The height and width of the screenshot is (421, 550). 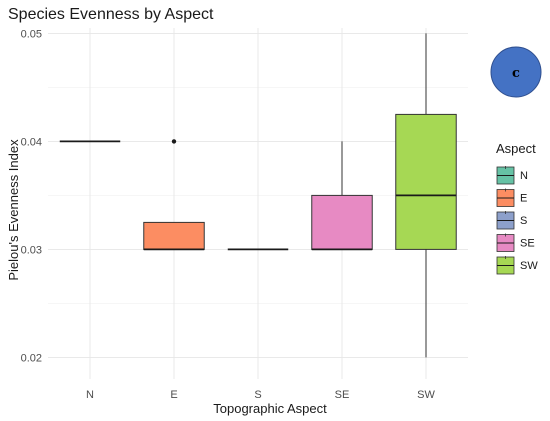 What do you see at coordinates (524, 176) in the screenshot?
I see `legend-label: N` at bounding box center [524, 176].